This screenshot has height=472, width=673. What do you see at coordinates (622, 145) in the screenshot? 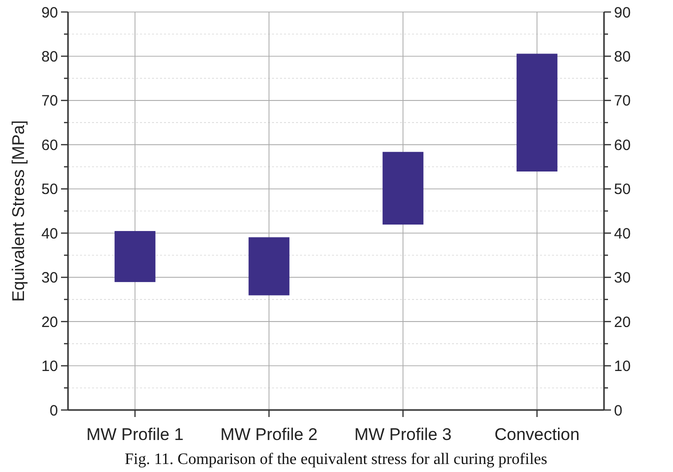
I see `y2-tick-label: 60` at bounding box center [622, 145].